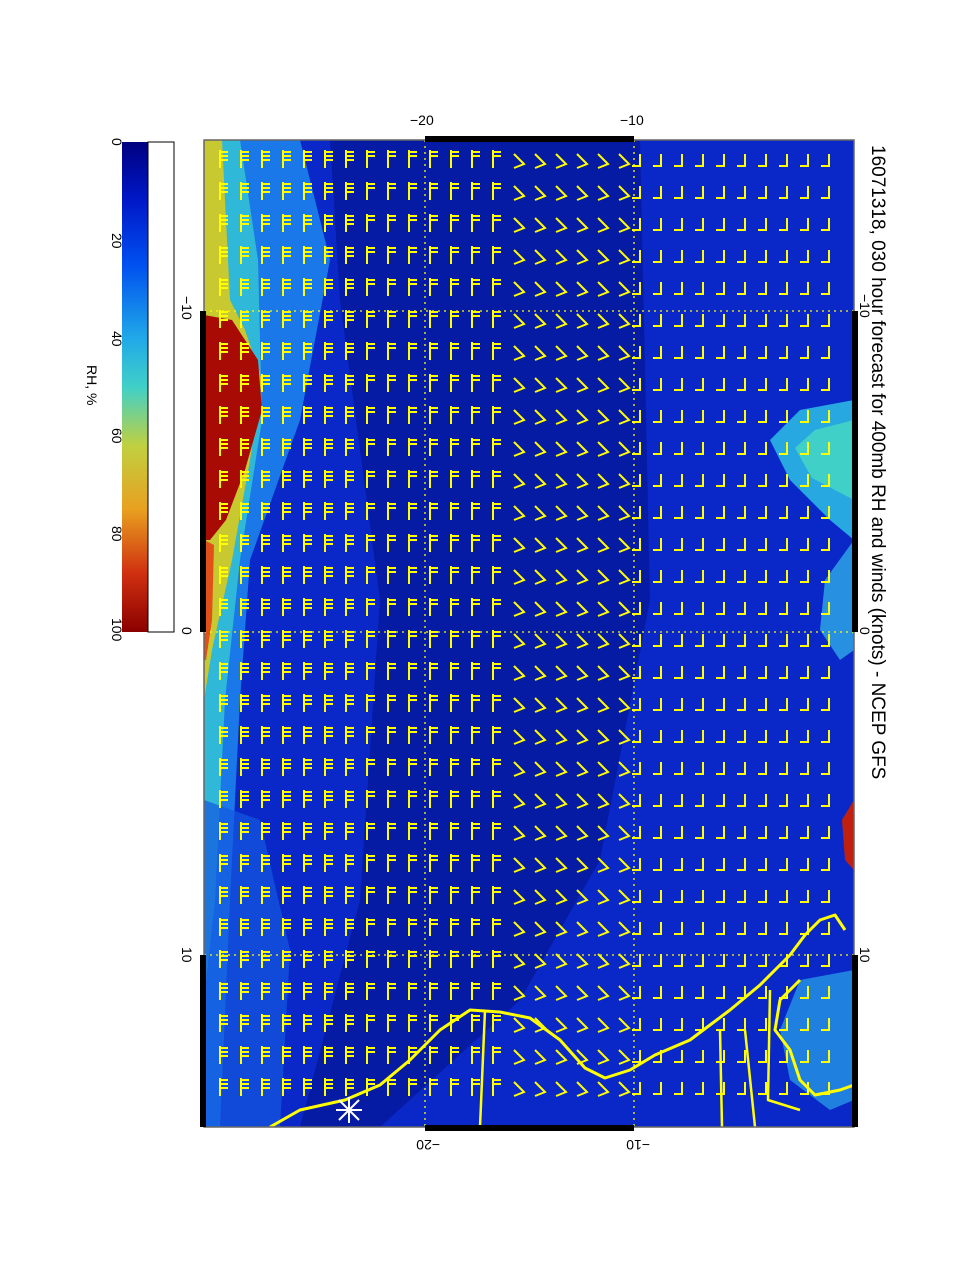 Image resolution: width=978 pixels, height=1265 pixels. I want to click on colorbar-tick-0: 0, so click(117, 142).